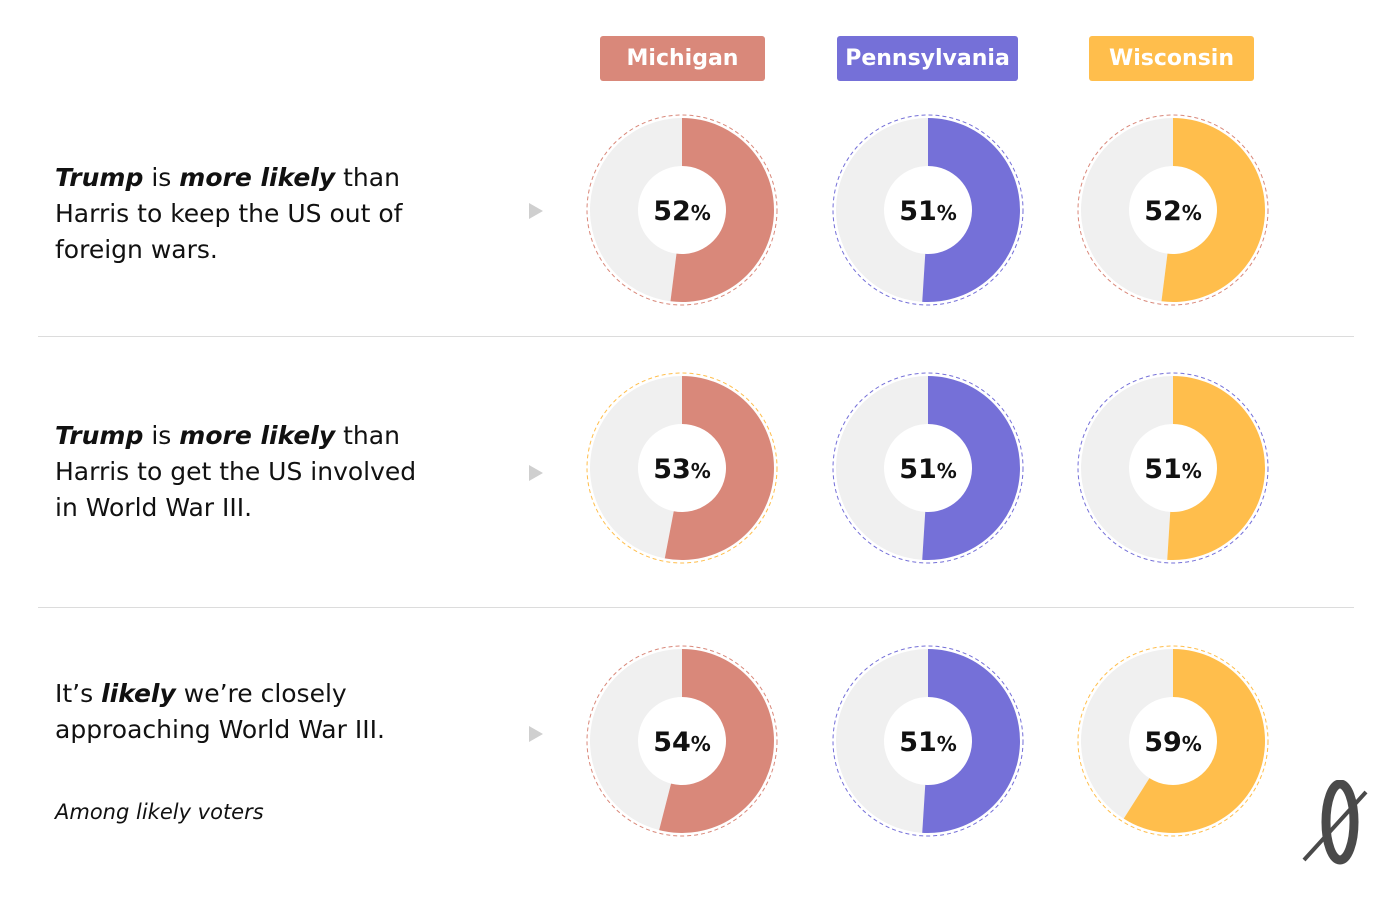 The image size is (1393, 898). Describe the element at coordinates (1335, 822) in the screenshot. I see `brand-logo-icon` at that location.